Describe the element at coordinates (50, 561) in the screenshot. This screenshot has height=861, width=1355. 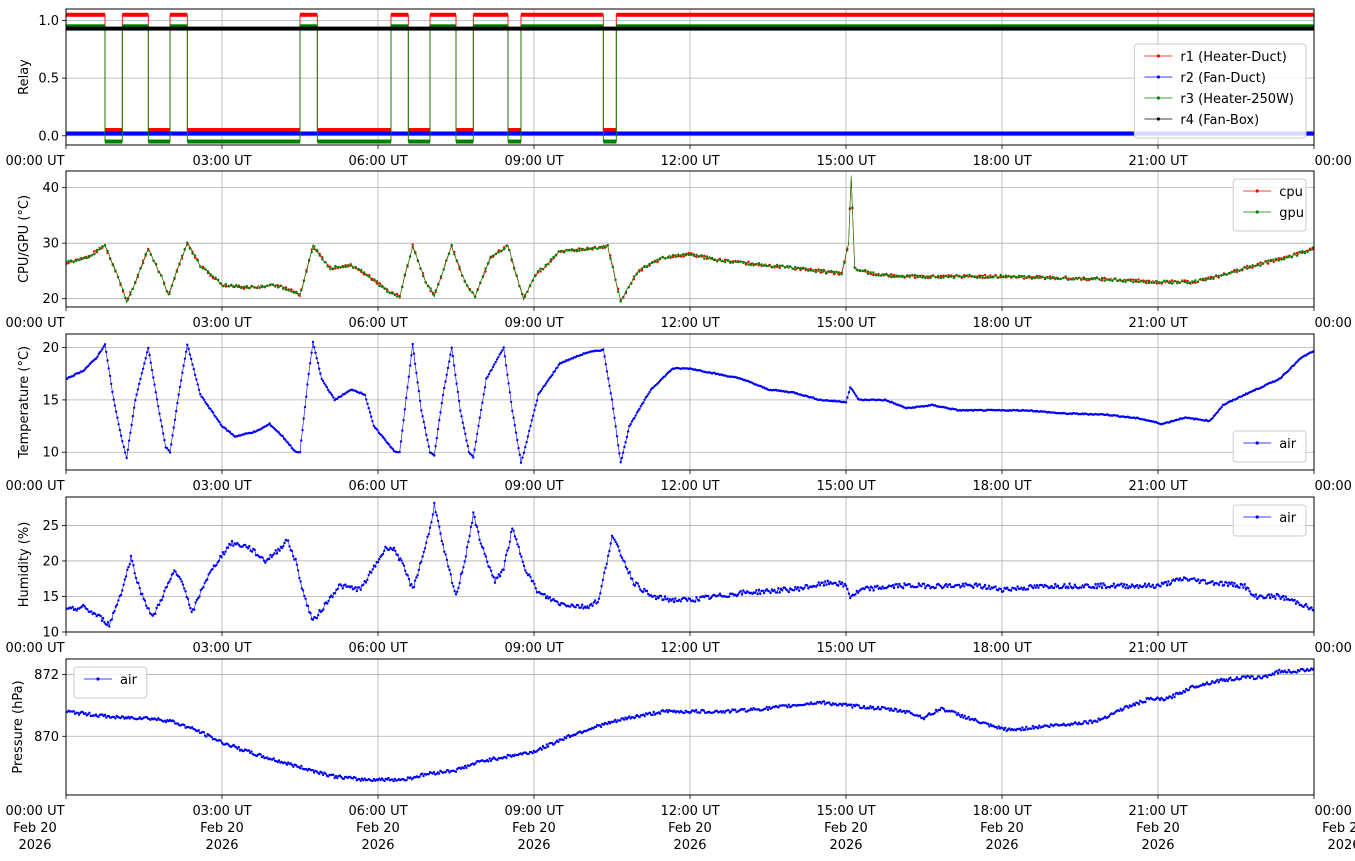
I see `y-tick-label: 20` at that location.